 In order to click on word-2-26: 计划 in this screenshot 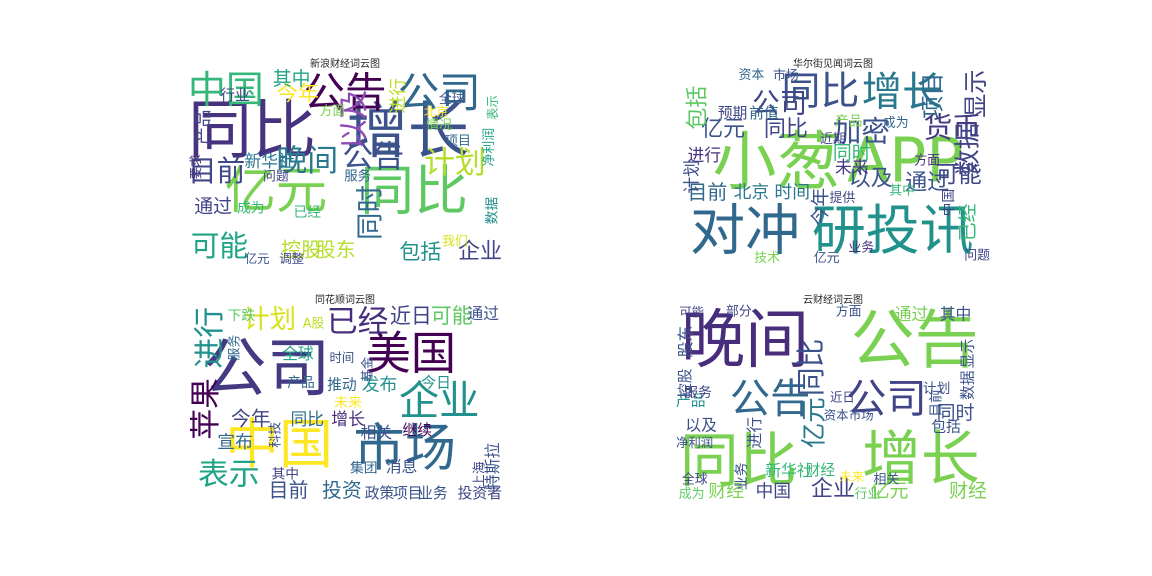, I will do `click(692, 177)`.